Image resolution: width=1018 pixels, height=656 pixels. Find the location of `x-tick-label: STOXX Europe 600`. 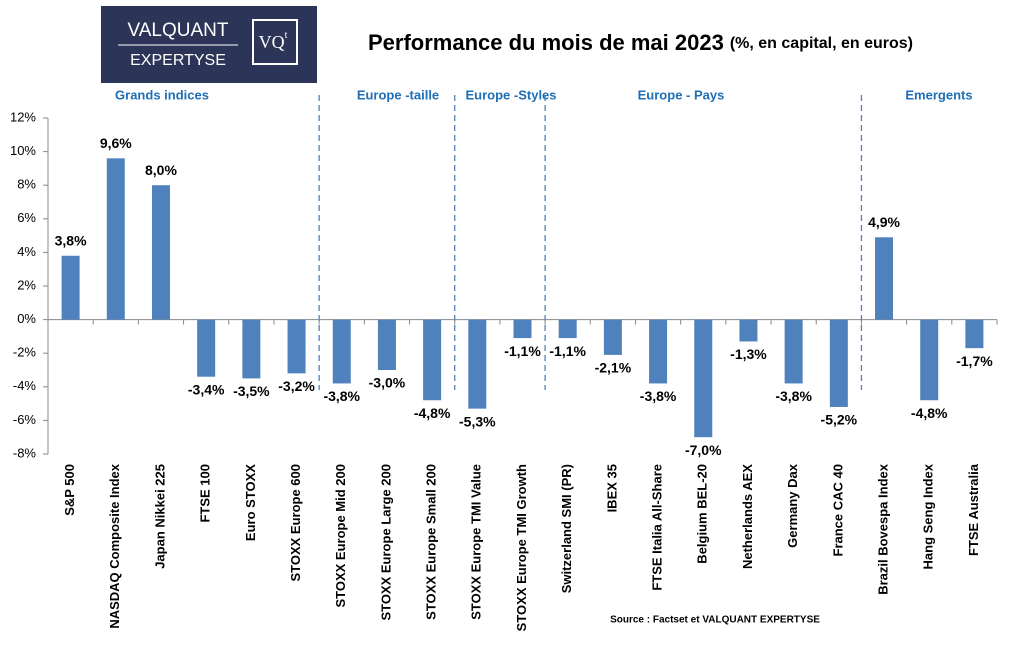

x-tick-label: STOXX Europe 600 is located at coordinates (295, 523).